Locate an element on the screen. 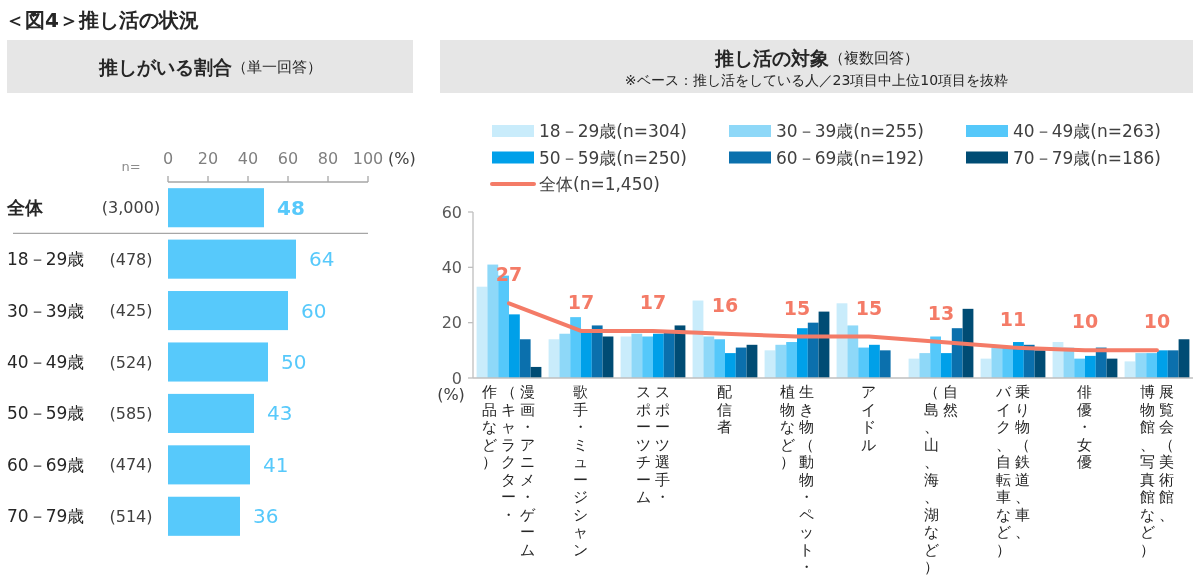 This screenshot has width=1200, height=579. chart-subtitle: （単一回答） is located at coordinates (276, 67).